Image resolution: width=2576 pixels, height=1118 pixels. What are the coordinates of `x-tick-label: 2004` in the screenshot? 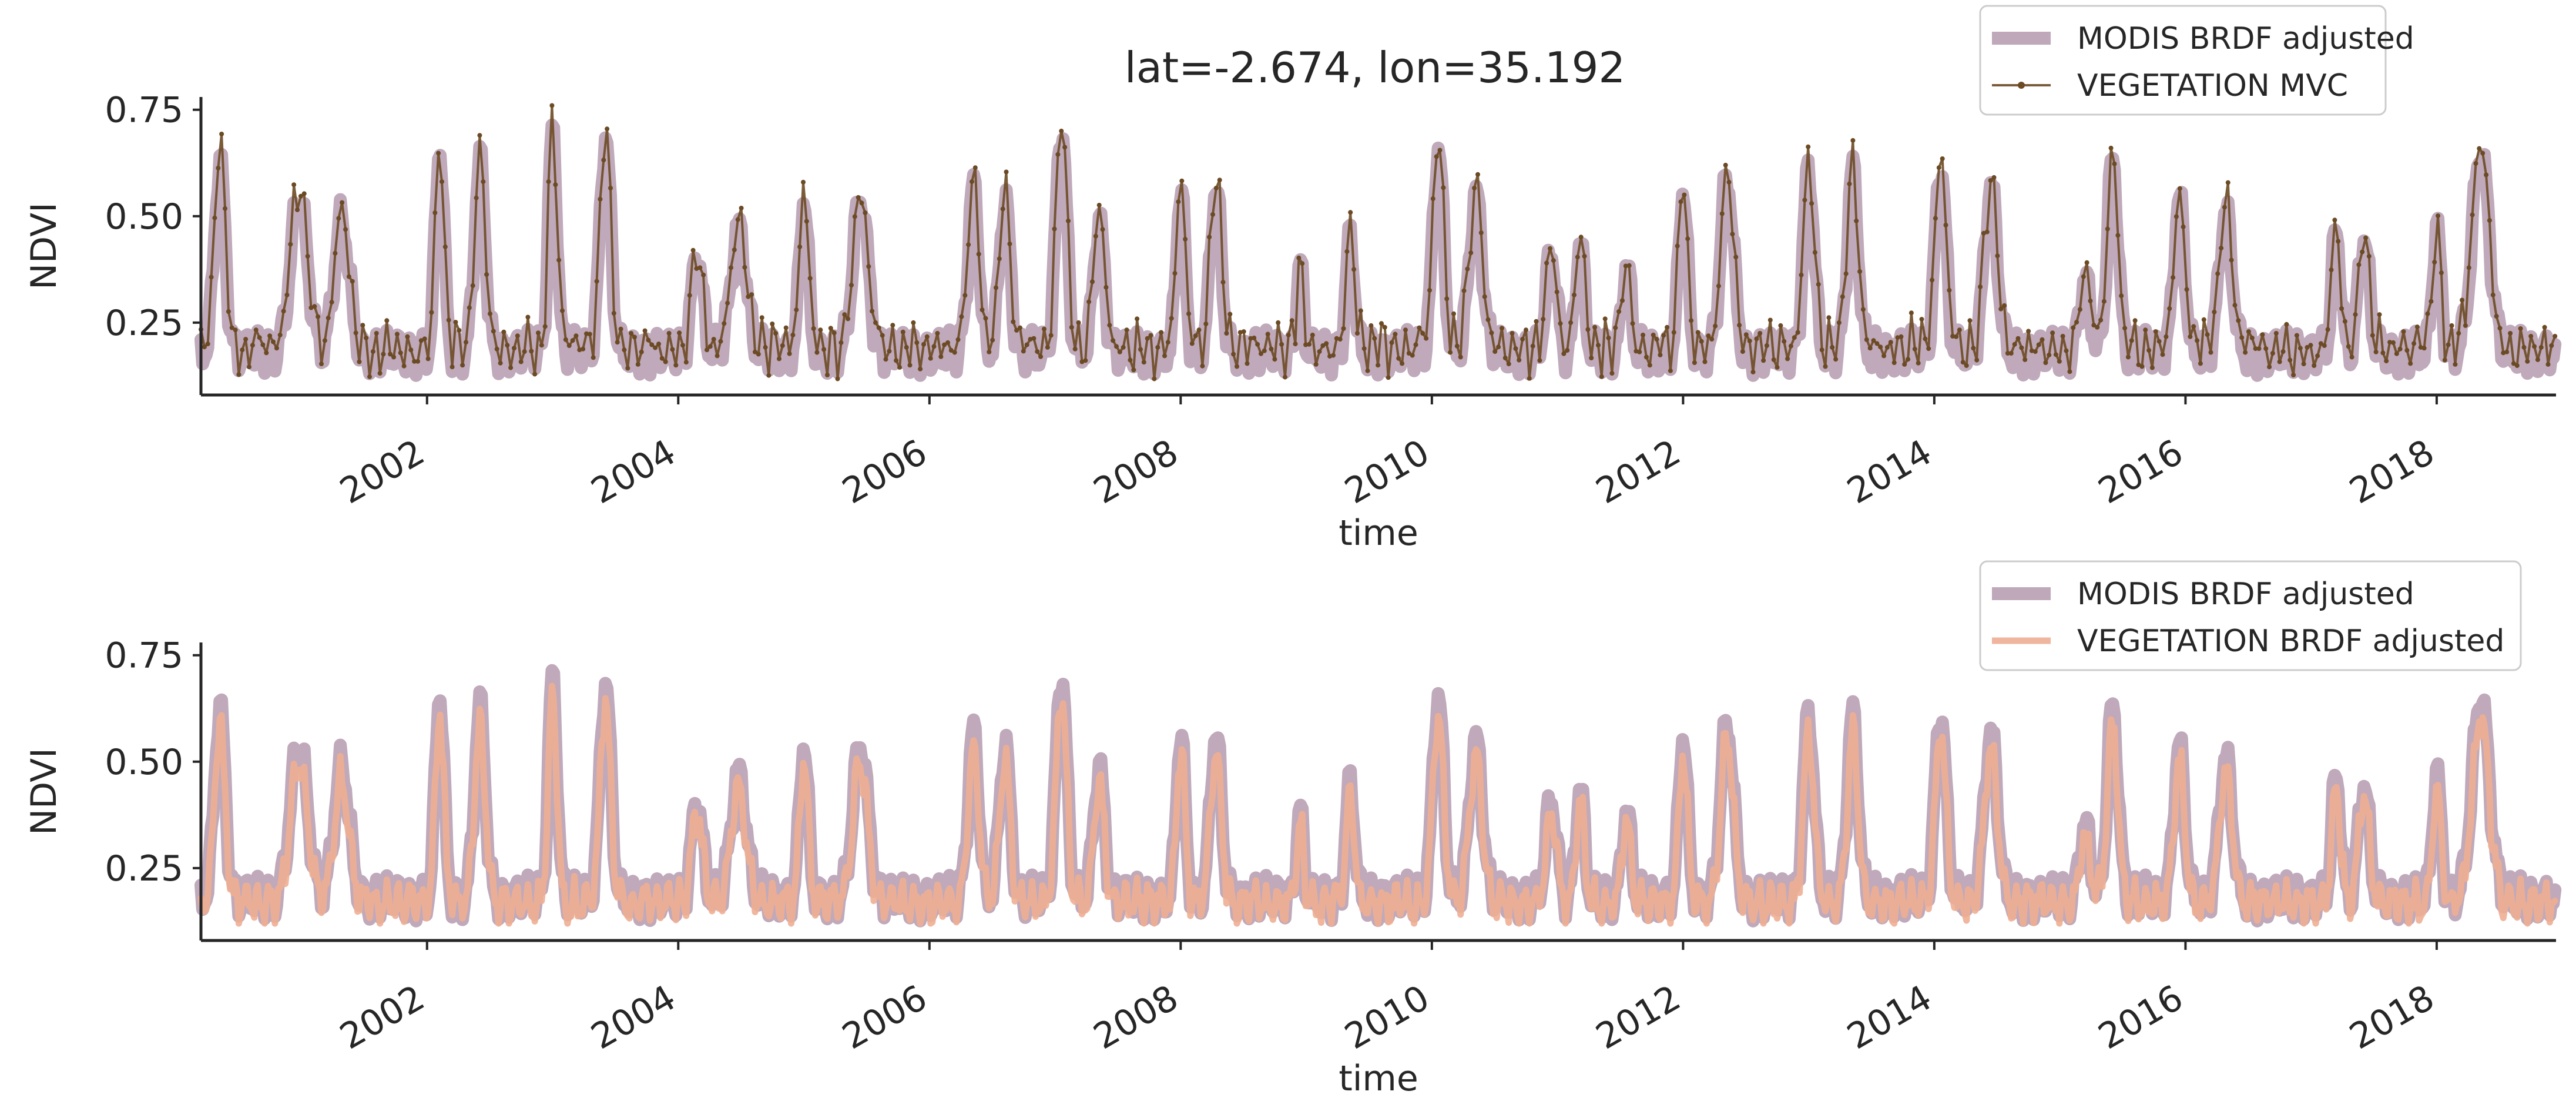 It's located at (634, 471).